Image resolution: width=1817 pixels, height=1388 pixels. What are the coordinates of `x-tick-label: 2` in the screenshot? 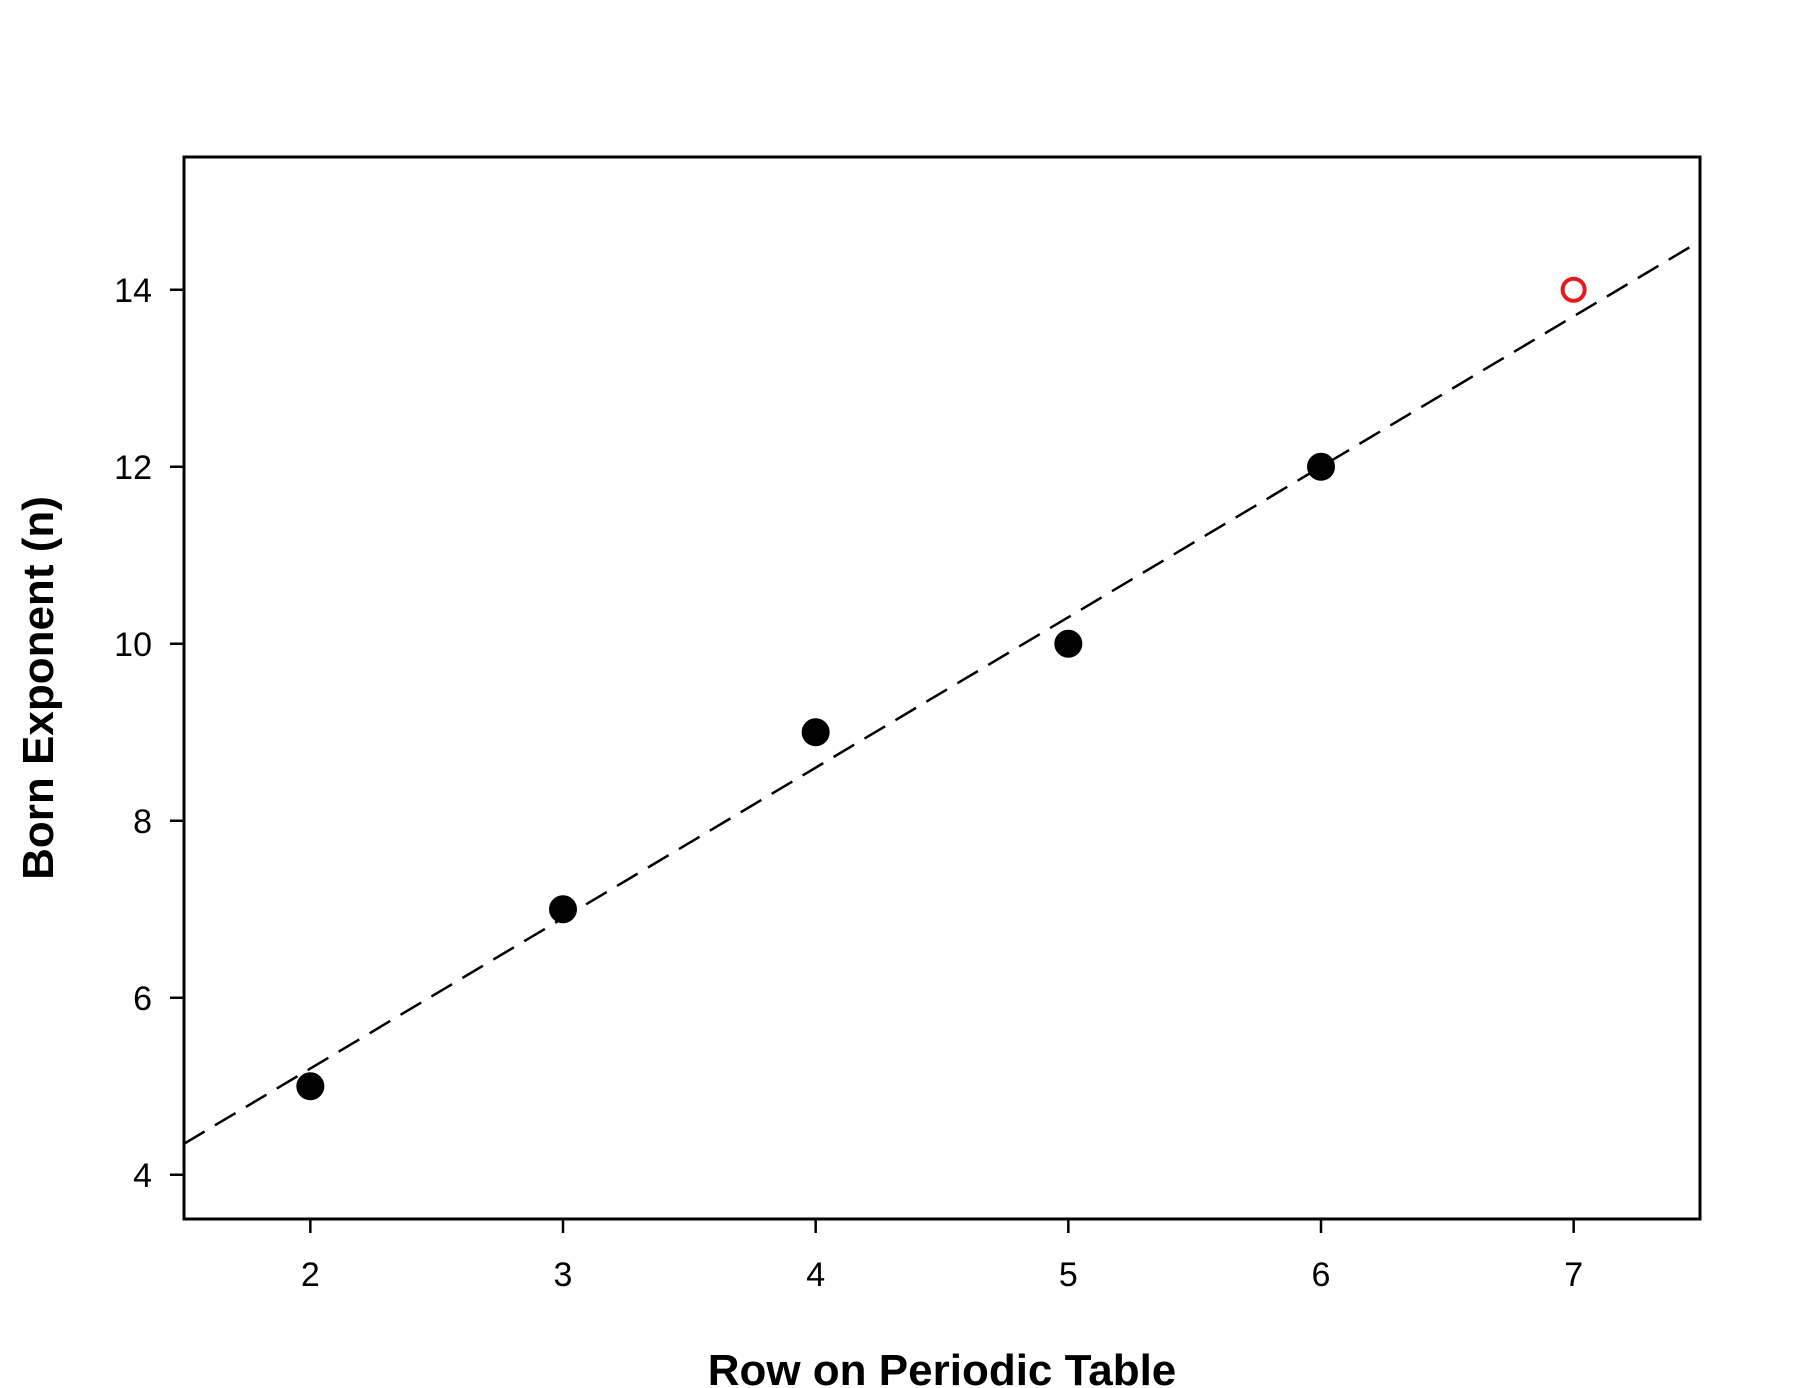 It's located at (310, 1275).